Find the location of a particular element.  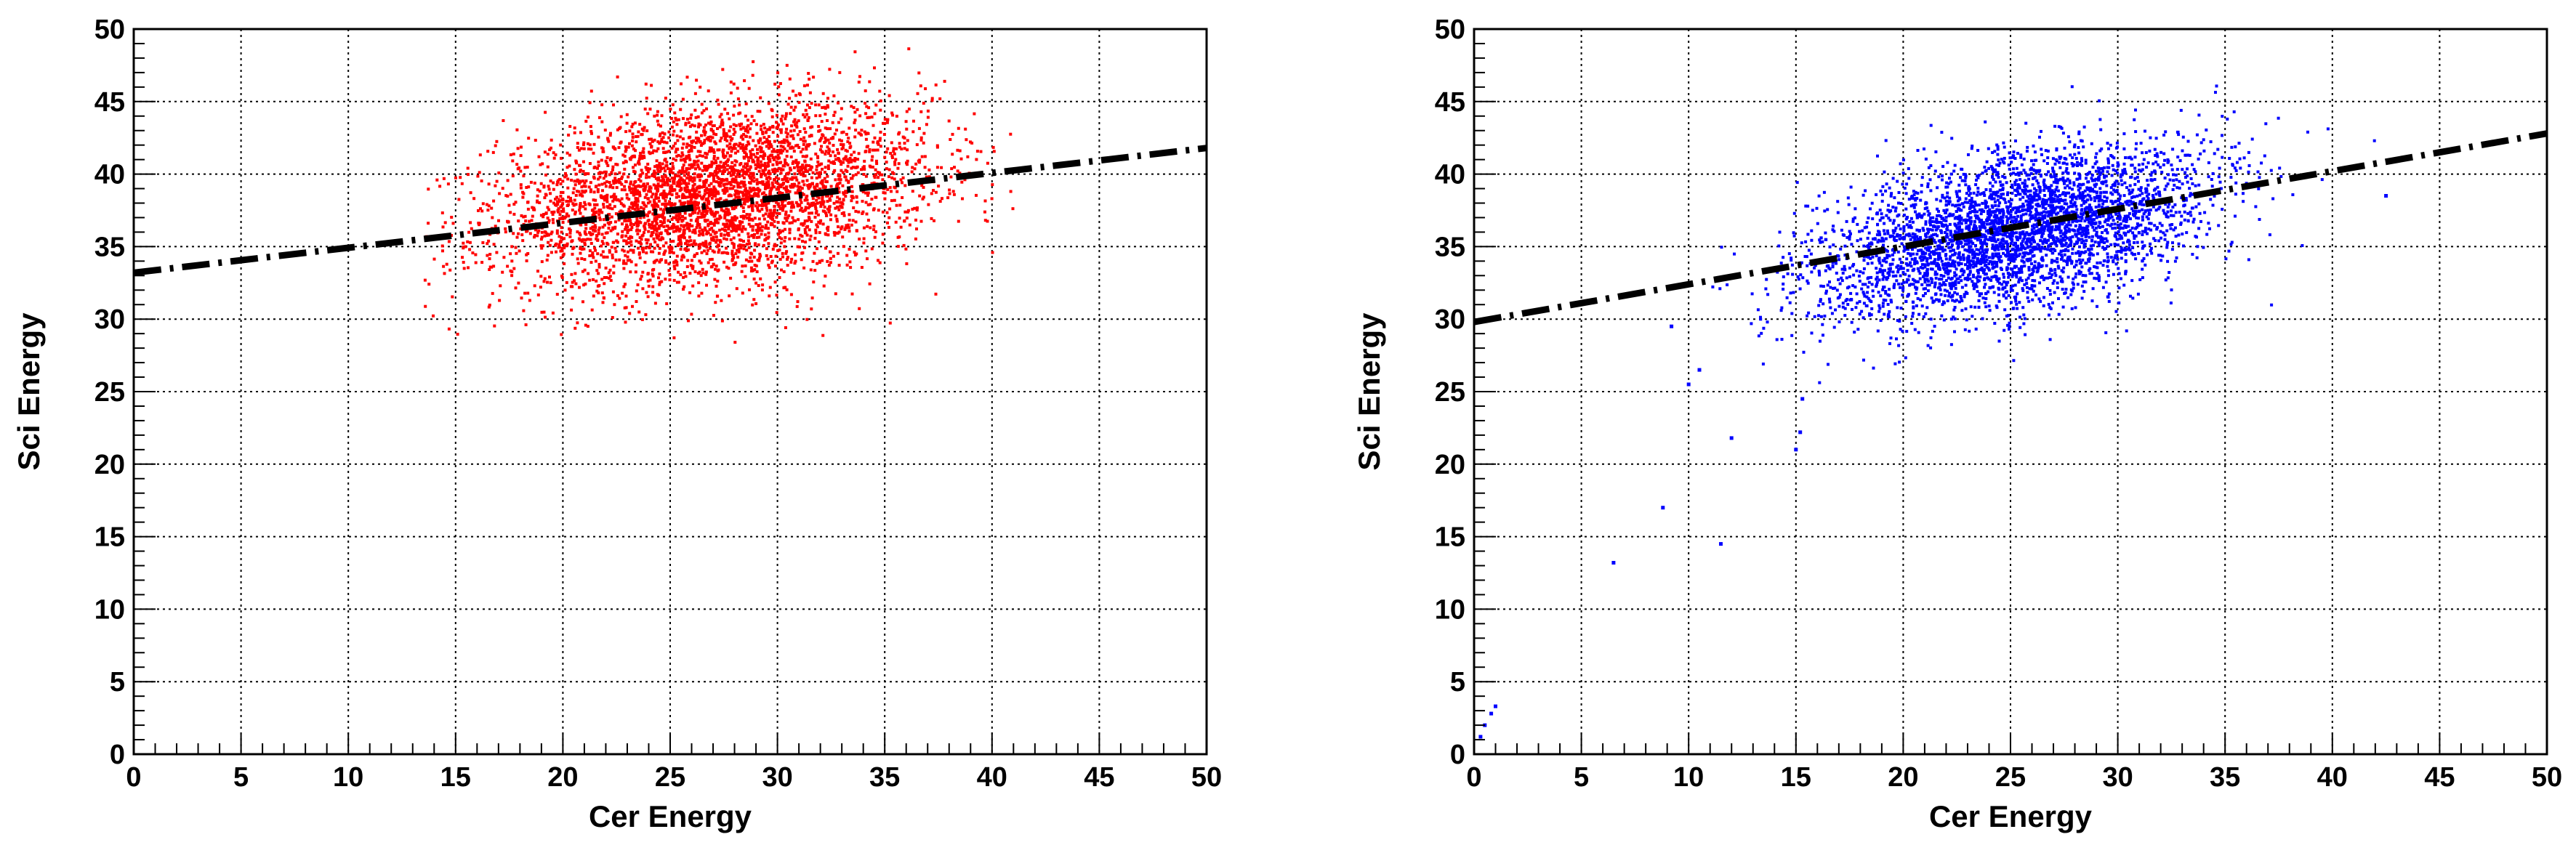

y-tick-label: 10 is located at coordinates (109, 609).